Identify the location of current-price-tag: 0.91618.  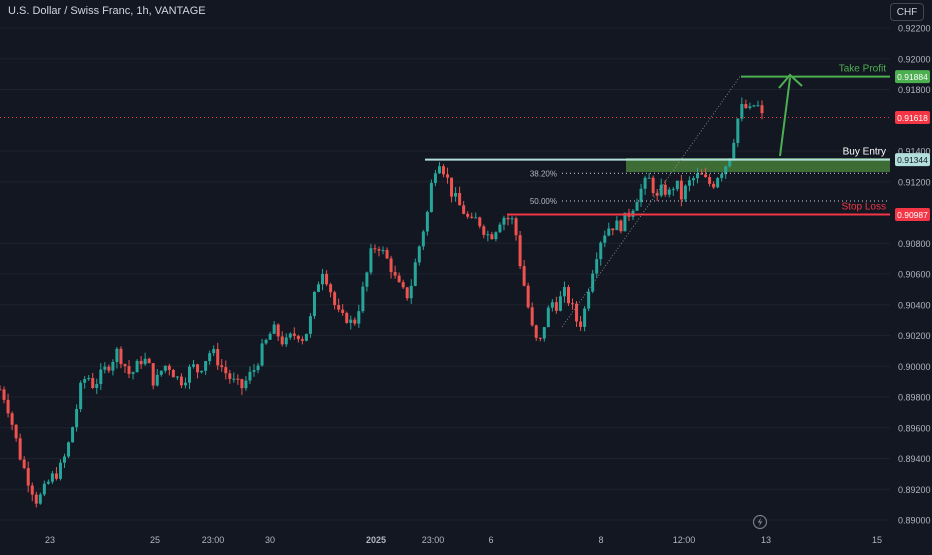
(912, 117).